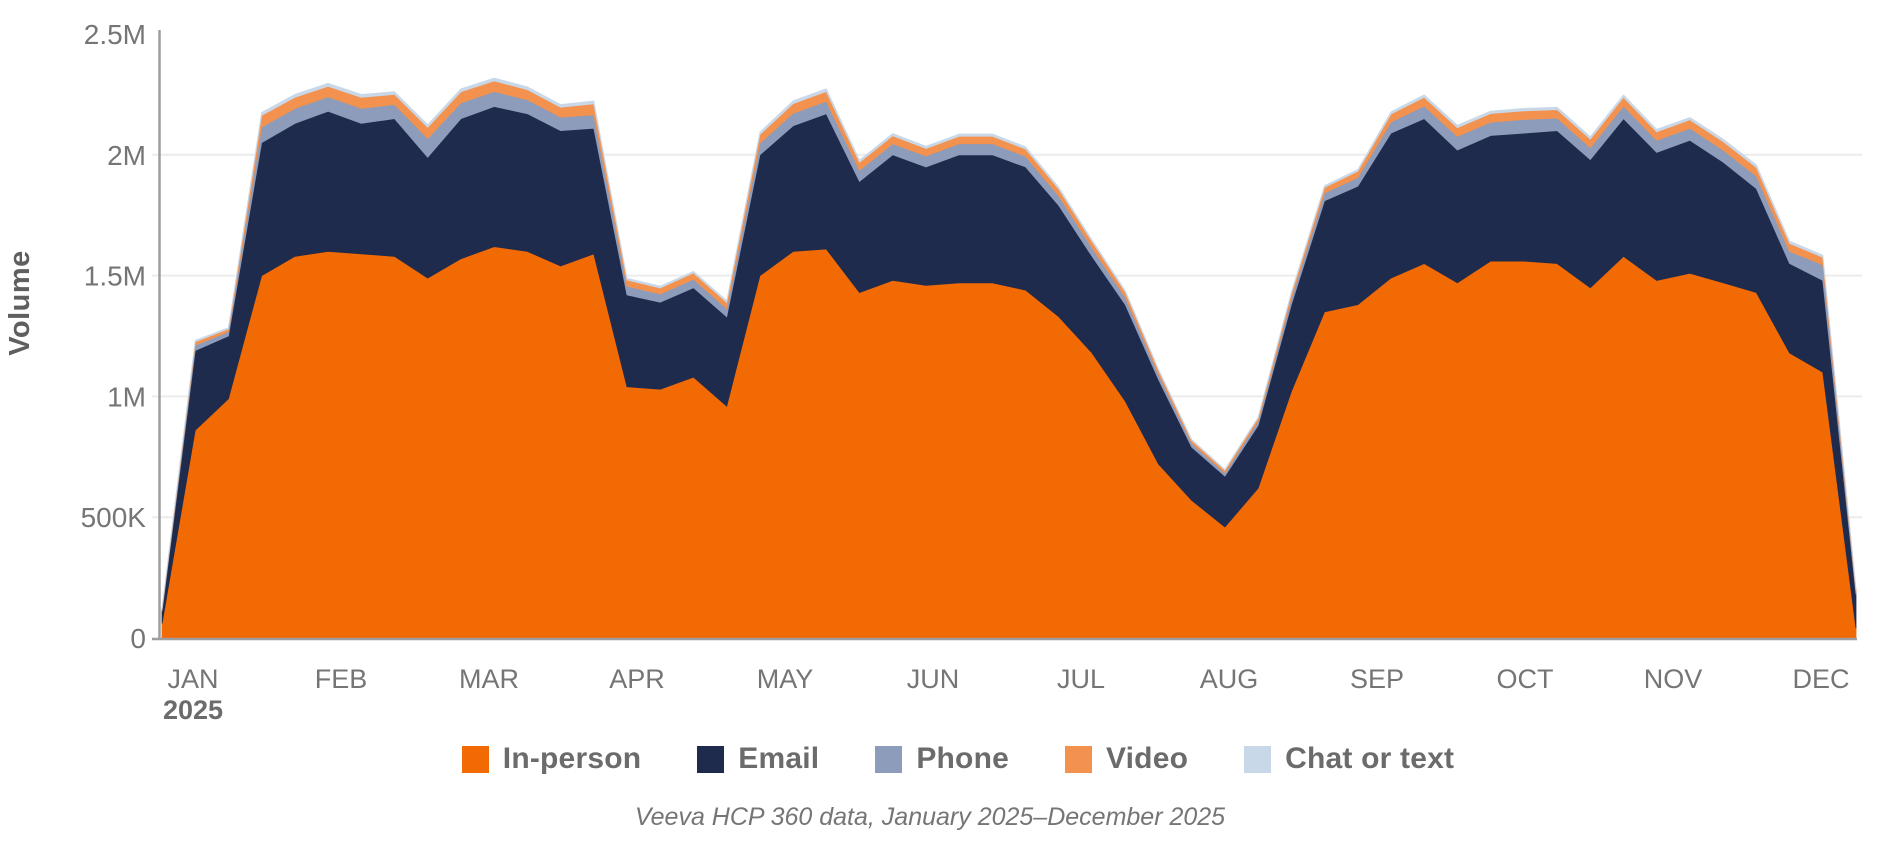 This screenshot has width=1880, height=843. I want to click on x-tick-label: JUL, so click(1081, 679).